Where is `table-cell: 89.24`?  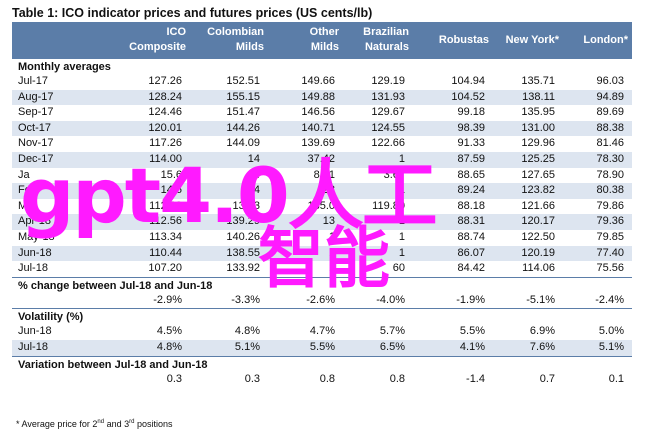
table-cell: 89.24 is located at coordinates (471, 190).